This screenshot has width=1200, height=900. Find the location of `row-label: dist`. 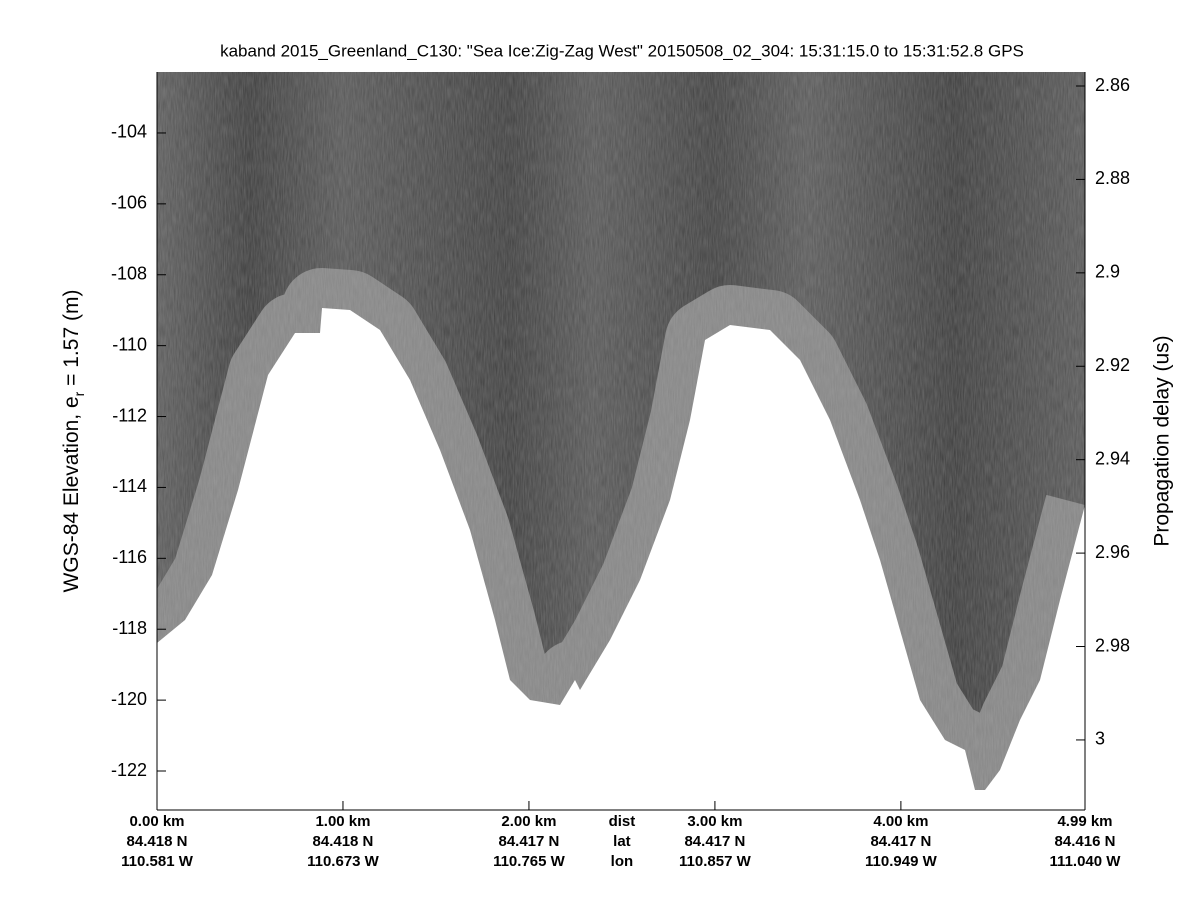

row-label: dist is located at coordinates (622, 821).